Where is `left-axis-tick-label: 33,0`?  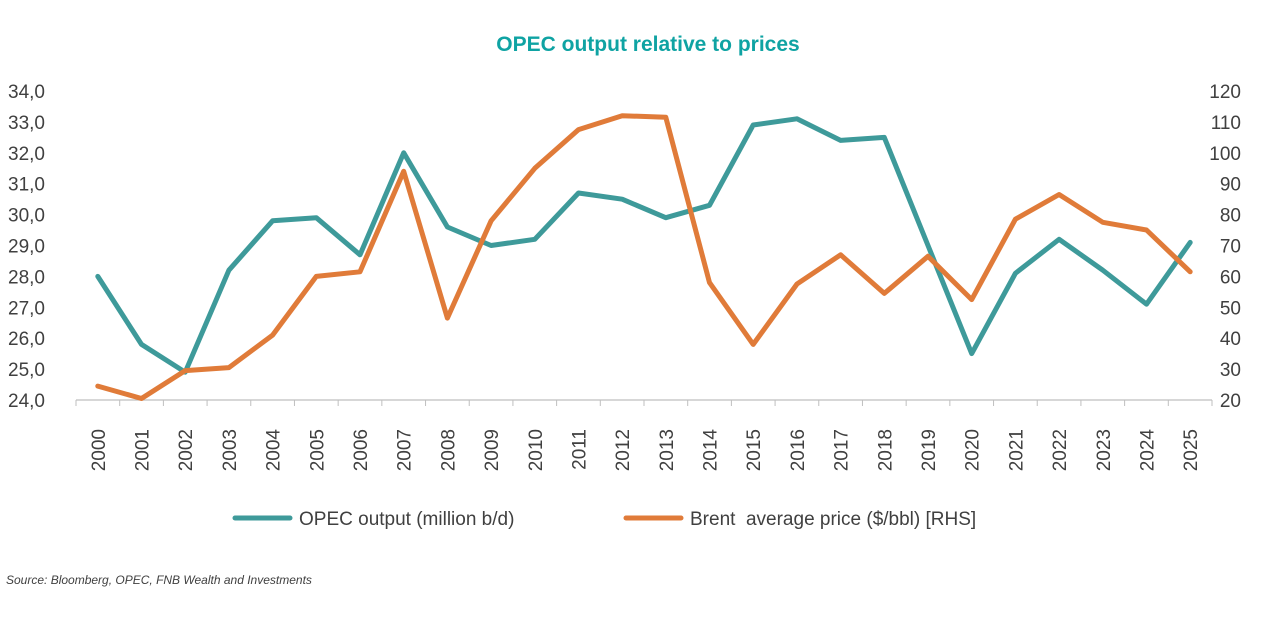 left-axis-tick-label: 33,0 is located at coordinates (26, 123).